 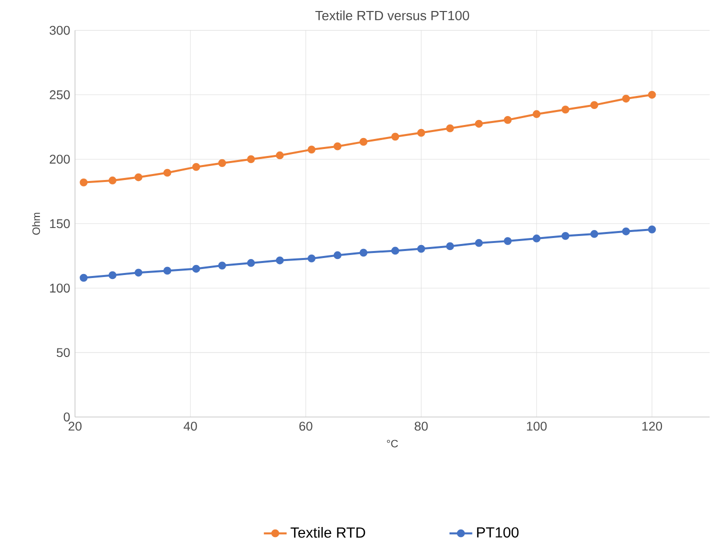 I want to click on y-tick-label: 250, so click(x=60, y=95).